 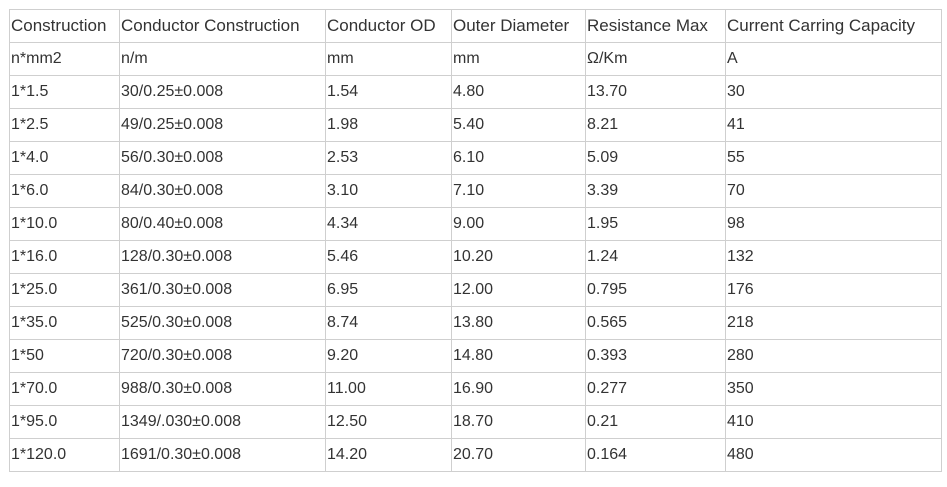 I want to click on table-cell: 3.10, so click(x=388, y=191).